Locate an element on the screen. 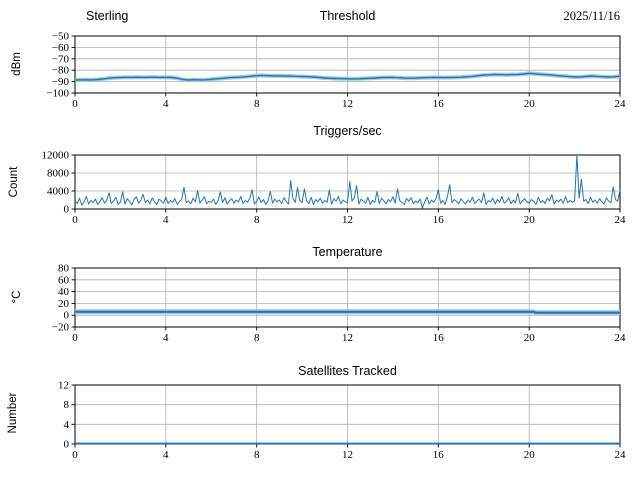 This screenshot has height=480, width=640. y-tick-label: −90 is located at coordinates (61, 82).